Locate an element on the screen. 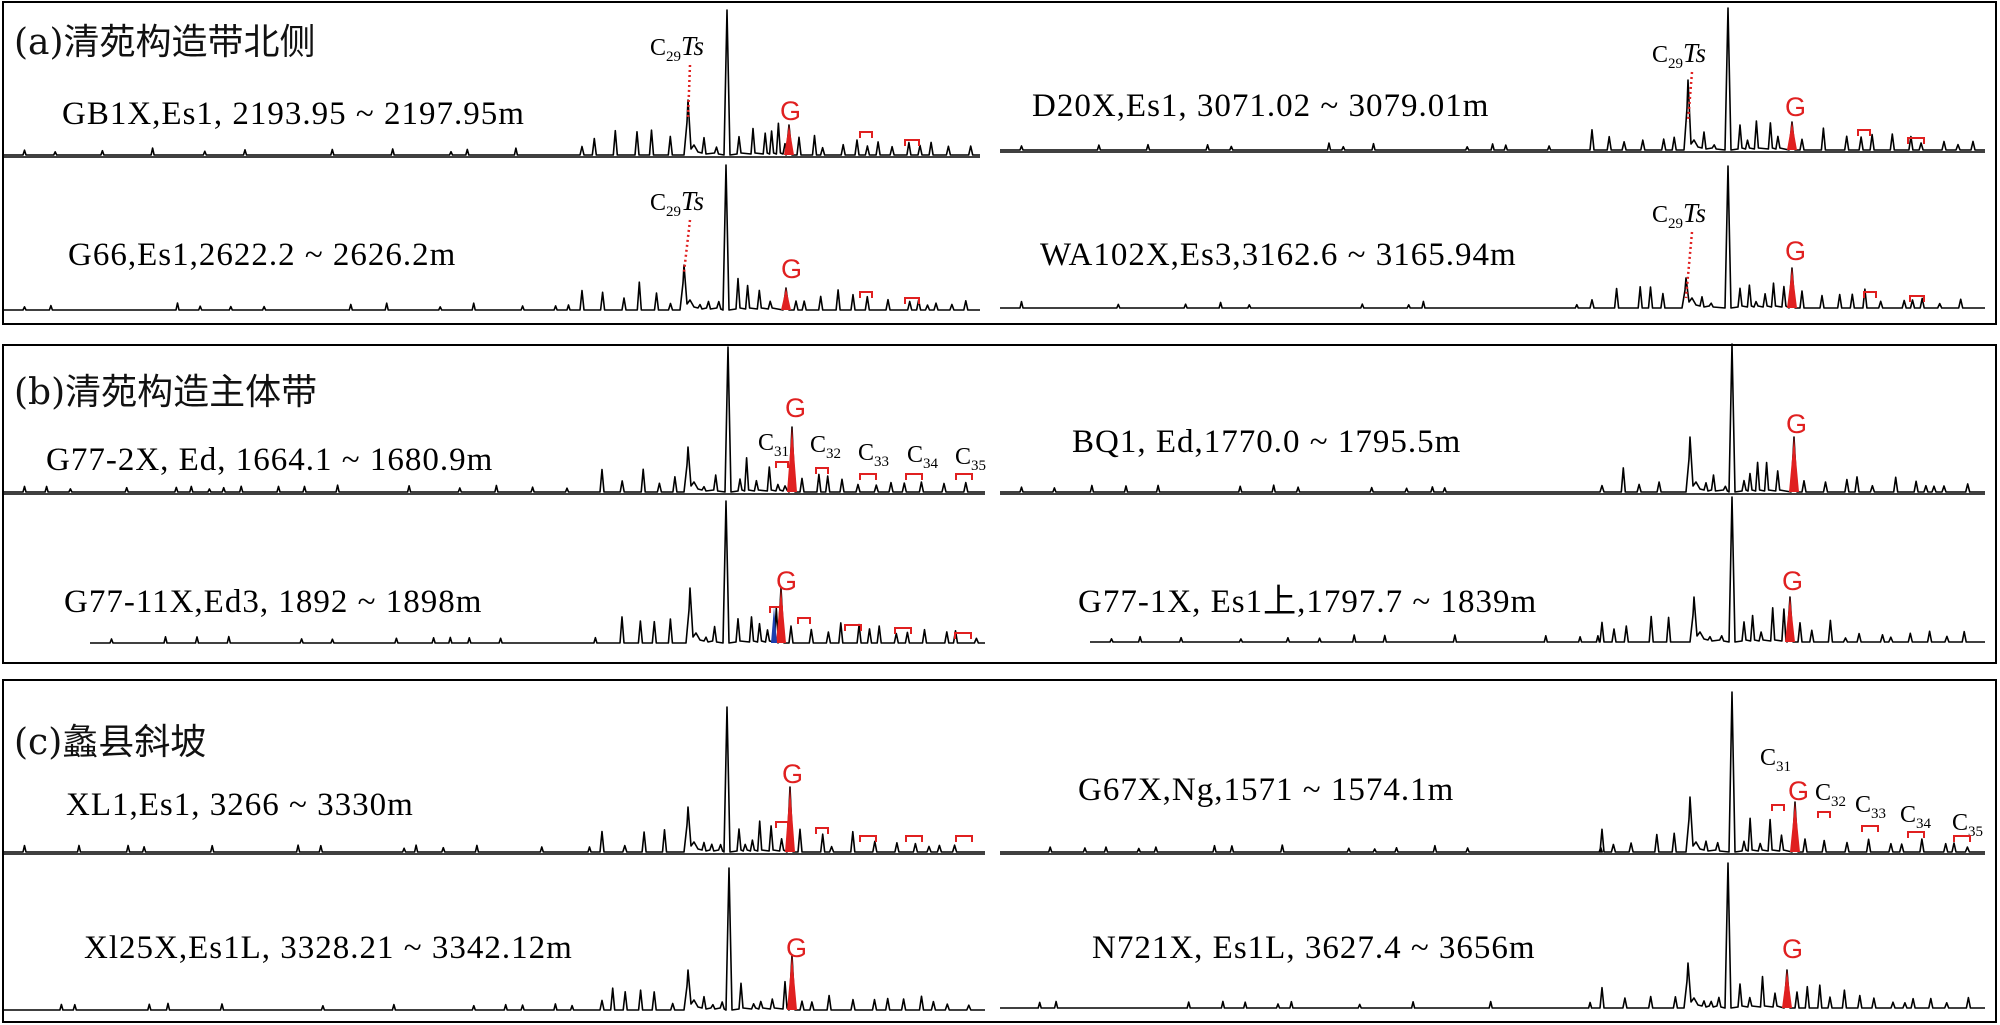  trace-wa102x-g-peak is located at coordinates (1792, 288).